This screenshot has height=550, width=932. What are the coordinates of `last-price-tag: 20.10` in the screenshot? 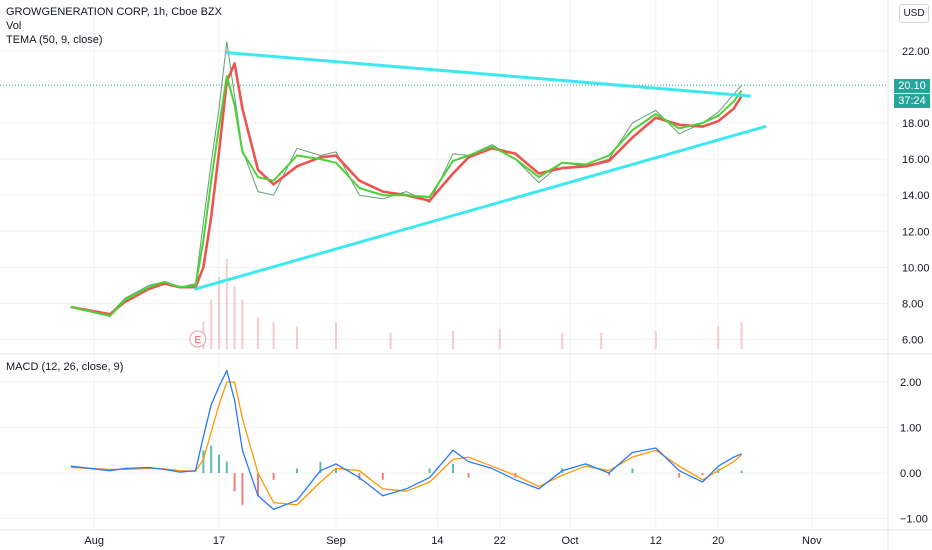 It's located at (912, 86).